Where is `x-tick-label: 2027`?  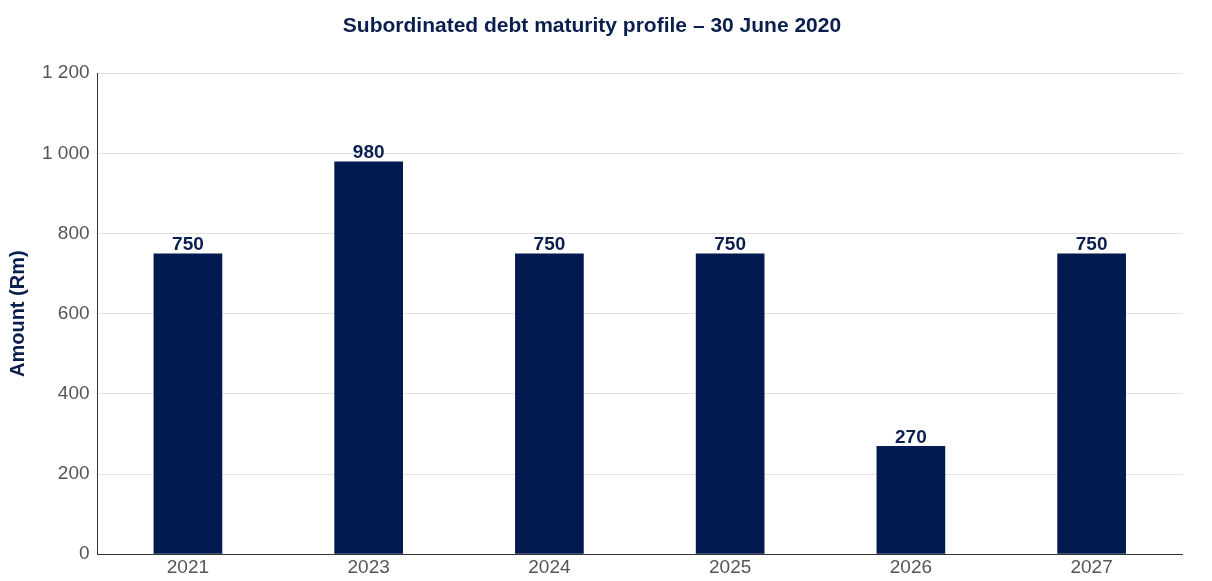 x-tick-label: 2027 is located at coordinates (1091, 566).